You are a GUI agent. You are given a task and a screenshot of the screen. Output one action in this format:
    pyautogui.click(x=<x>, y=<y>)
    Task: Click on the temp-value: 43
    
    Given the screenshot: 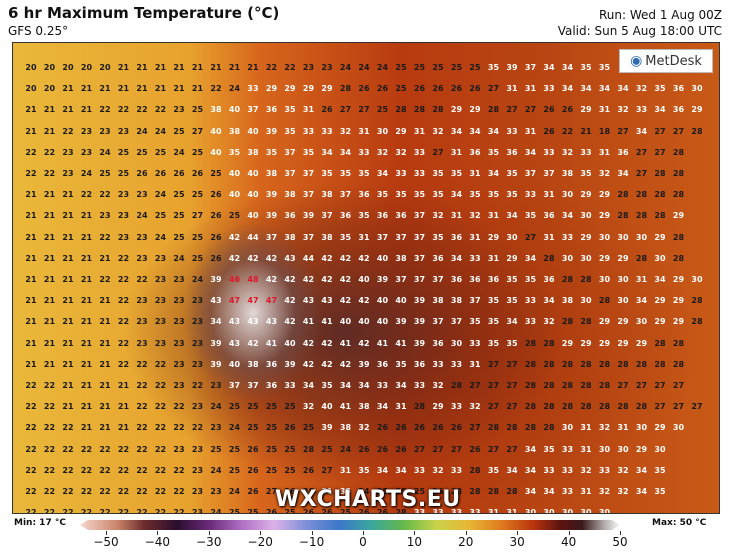 What is the action you would take?
    pyautogui.click(x=234, y=343)
    